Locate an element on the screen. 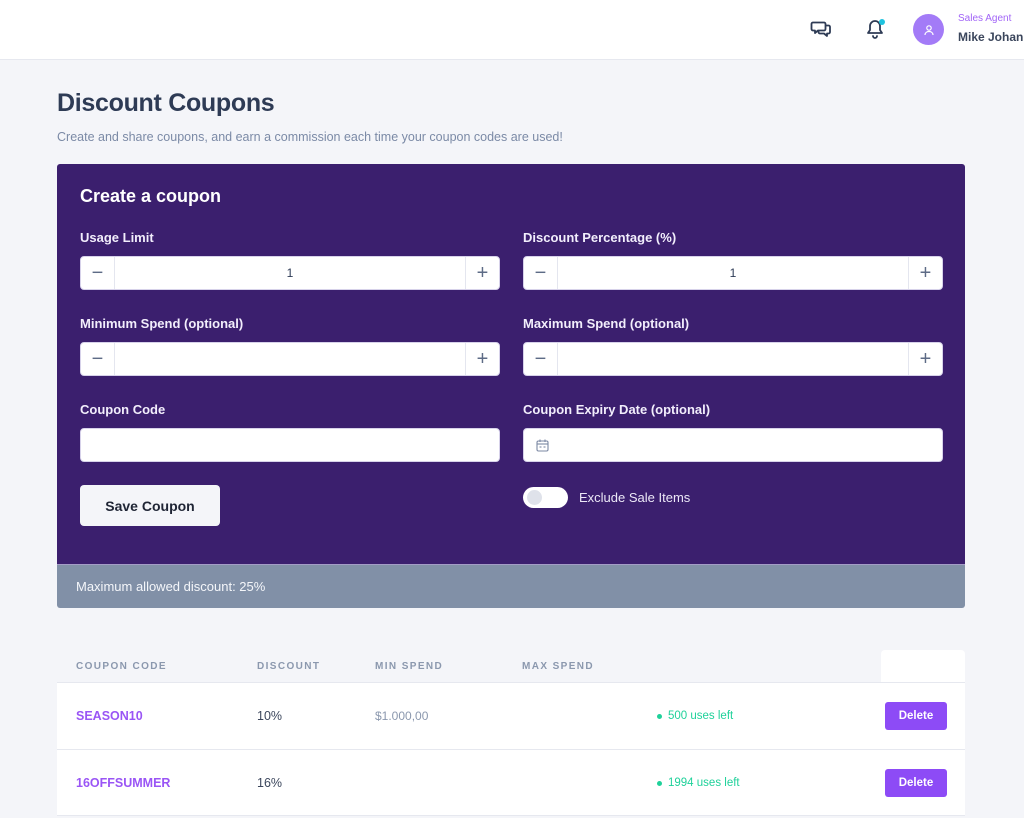  usage-limit-increment-button: + is located at coordinates (482, 273).